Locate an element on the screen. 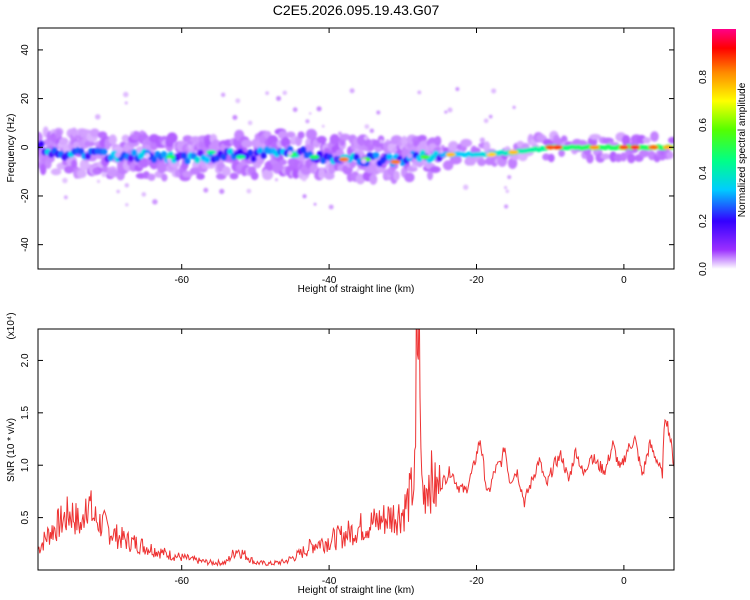 Image resolution: width=750 pixels, height=600 pixels. x-tick-label: -40 is located at coordinates (329, 280).